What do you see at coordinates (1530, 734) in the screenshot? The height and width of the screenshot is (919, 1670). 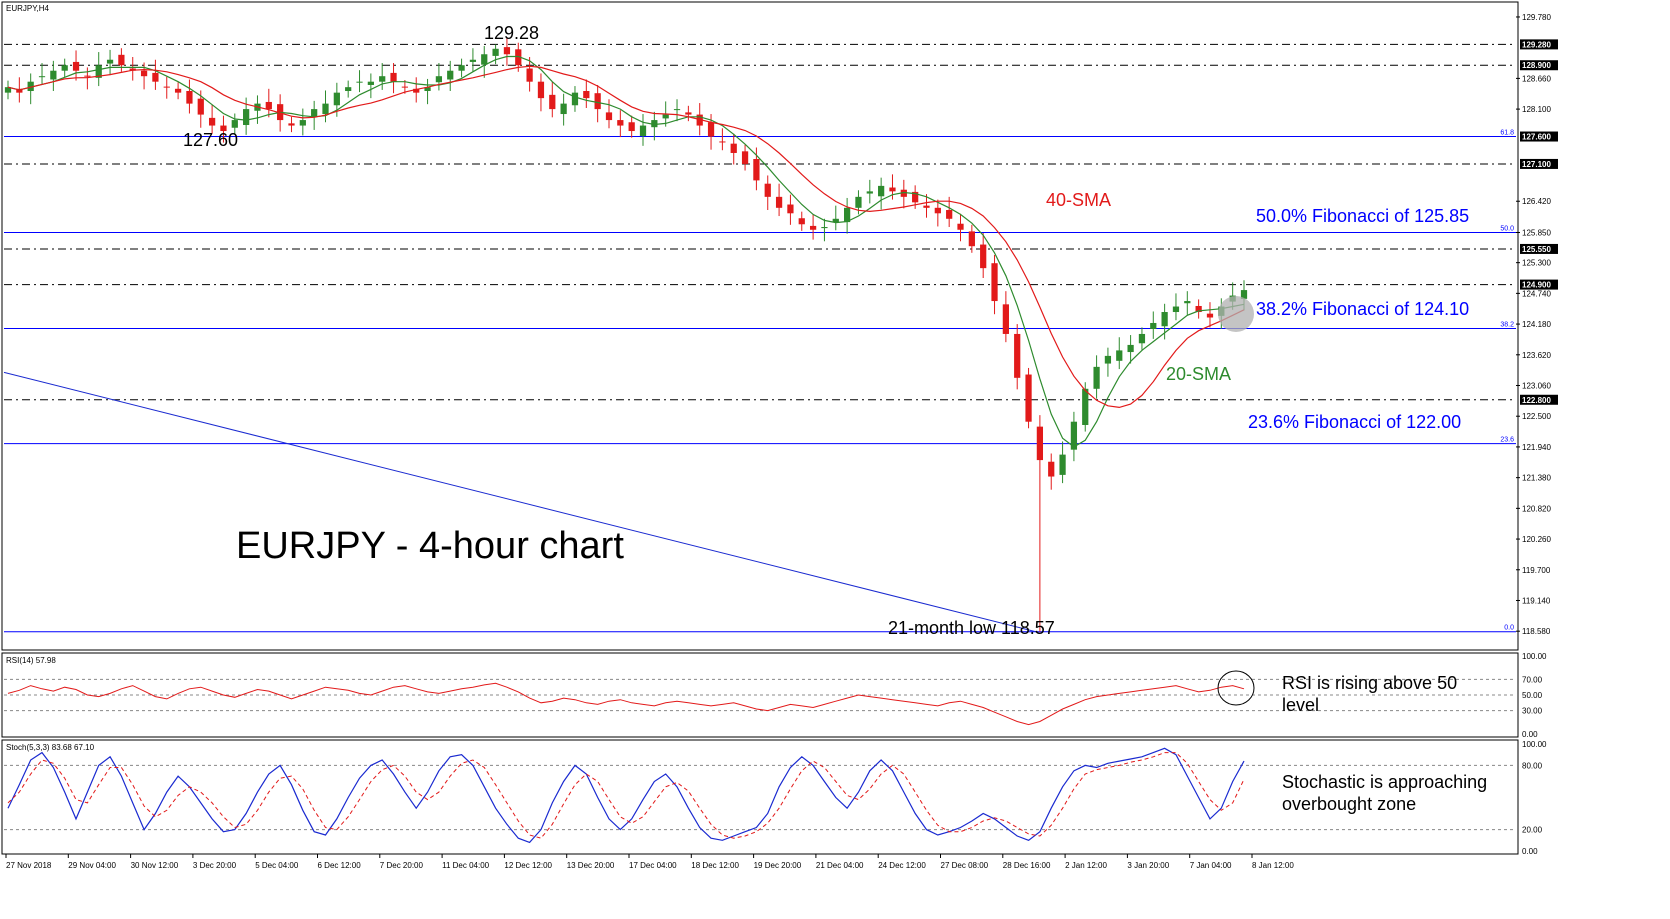 I see `rsi-tick-4: 0.00` at bounding box center [1530, 734].